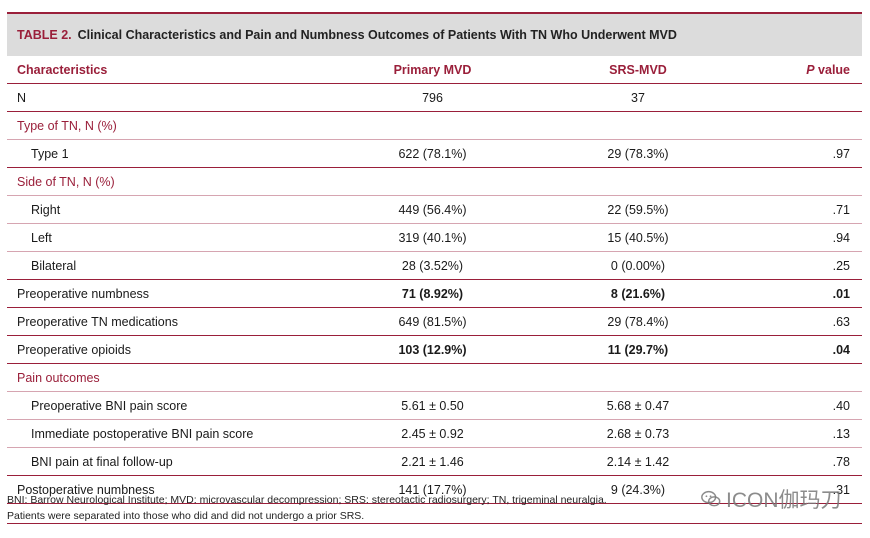 The image size is (870, 538). I want to click on p-value: .13, so click(841, 433).